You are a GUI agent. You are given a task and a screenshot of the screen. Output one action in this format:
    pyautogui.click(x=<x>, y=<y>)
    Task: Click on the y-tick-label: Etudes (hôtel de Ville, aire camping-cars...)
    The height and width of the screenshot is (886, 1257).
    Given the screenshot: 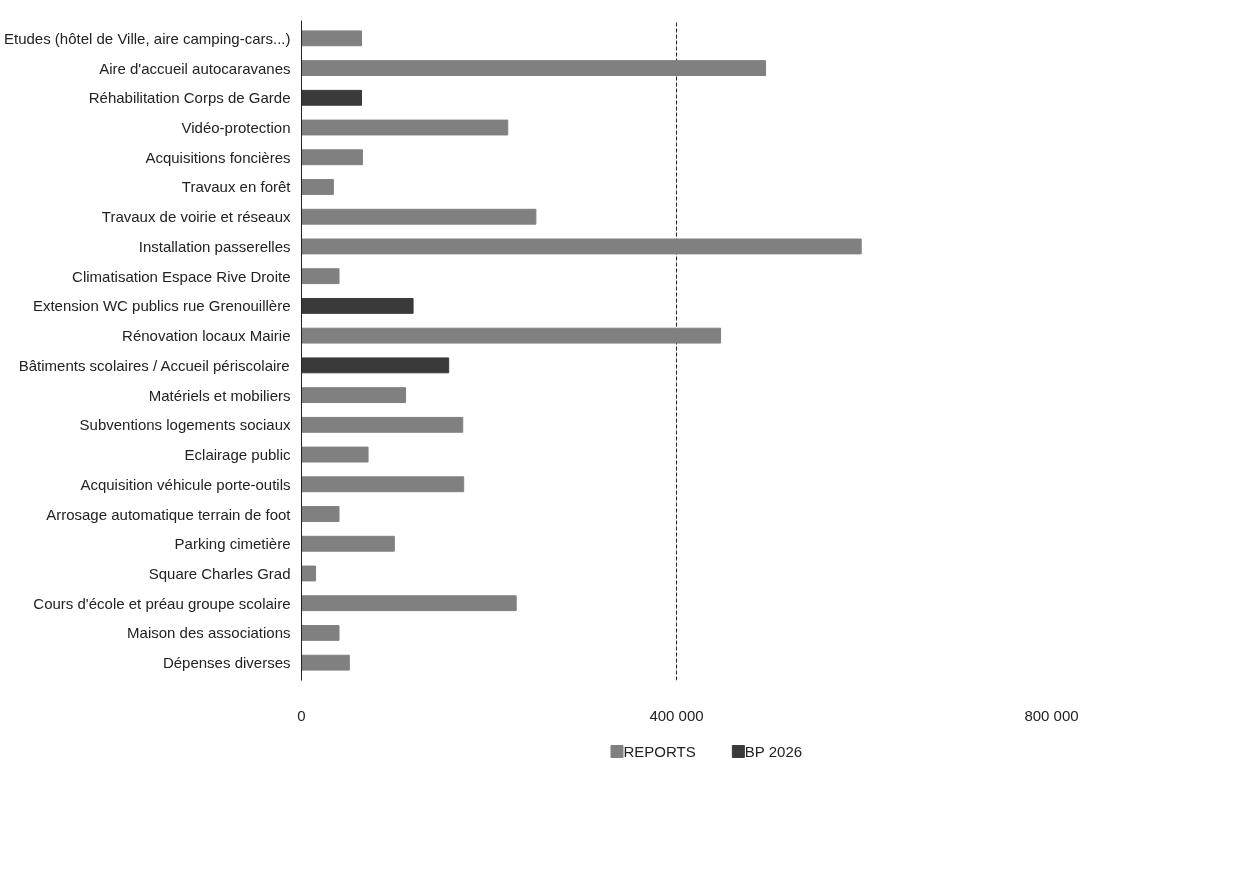 What is the action you would take?
    pyautogui.click(x=147, y=38)
    